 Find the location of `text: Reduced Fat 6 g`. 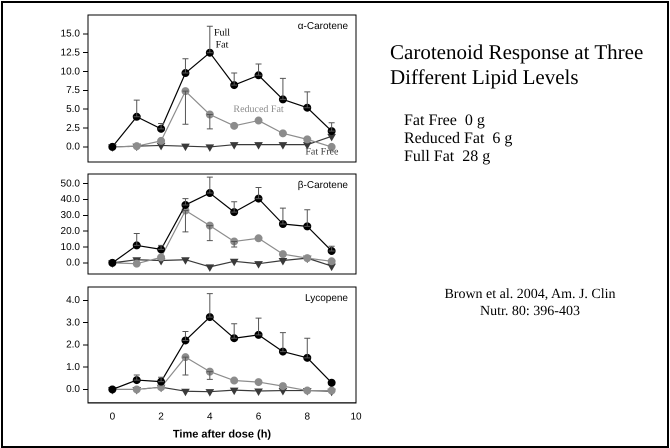

text: Reduced Fat 6 g is located at coordinates (459, 139).